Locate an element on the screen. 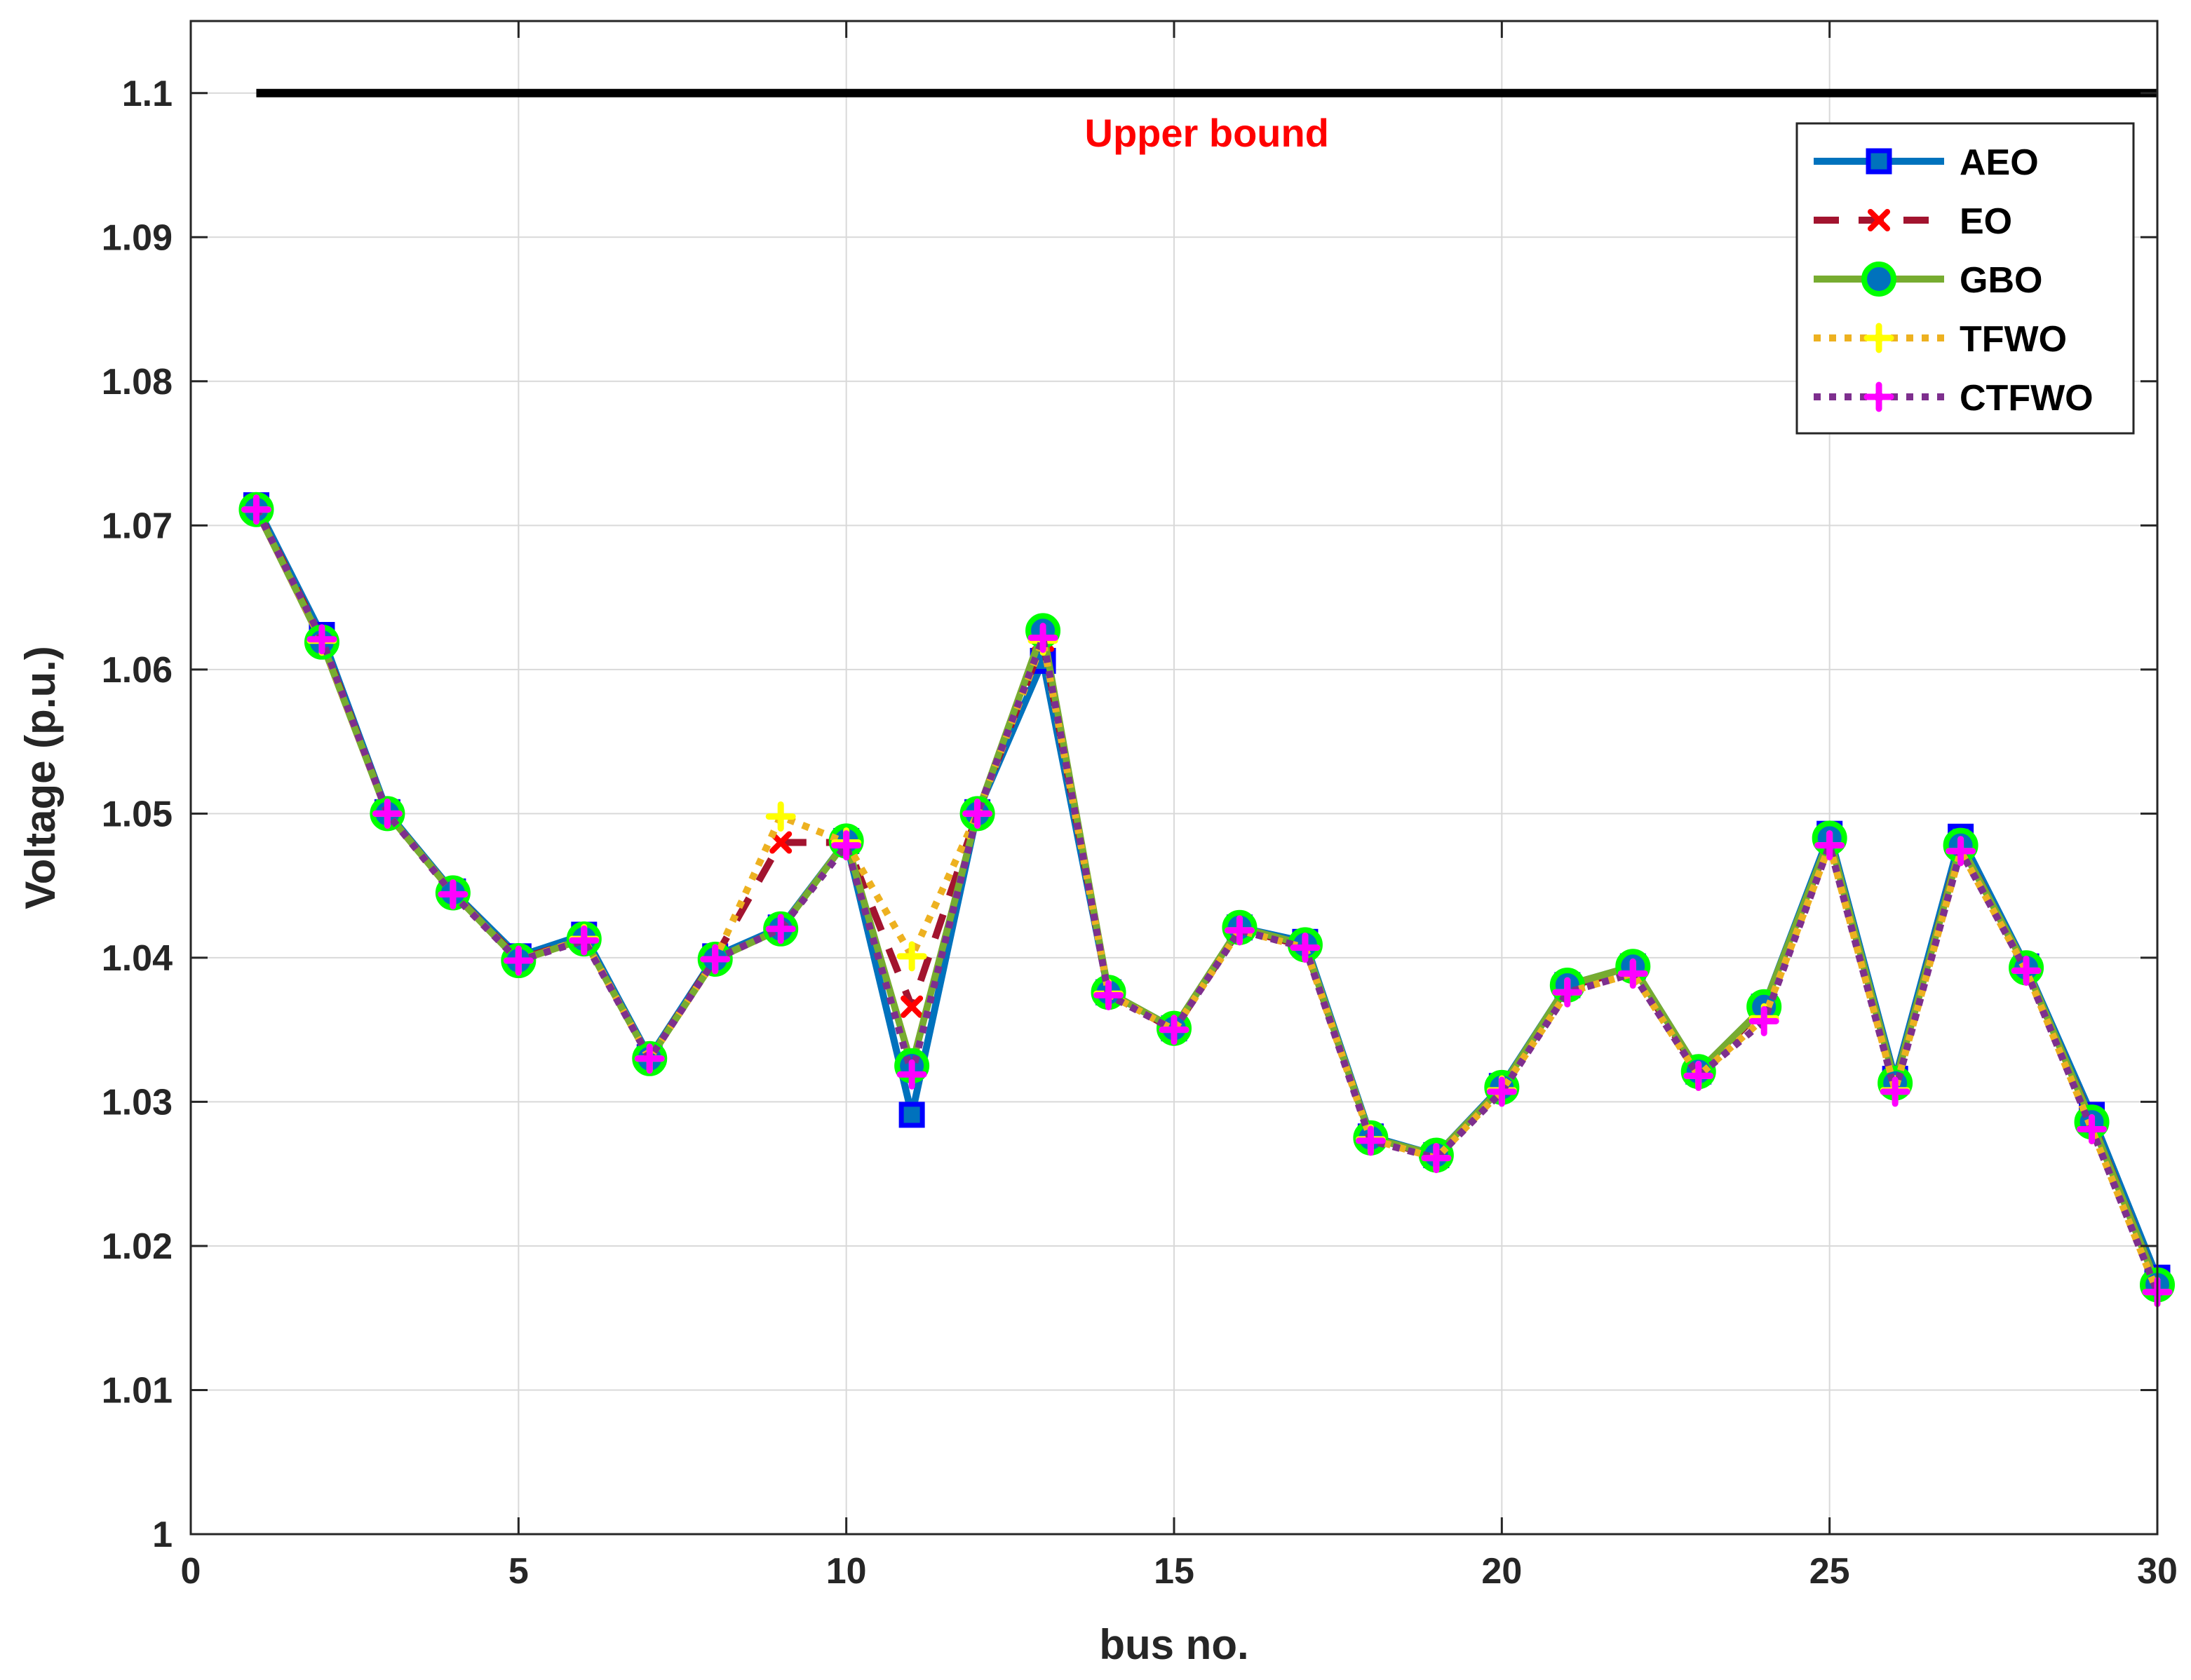  data-point-eo is located at coordinates (912, 1006).